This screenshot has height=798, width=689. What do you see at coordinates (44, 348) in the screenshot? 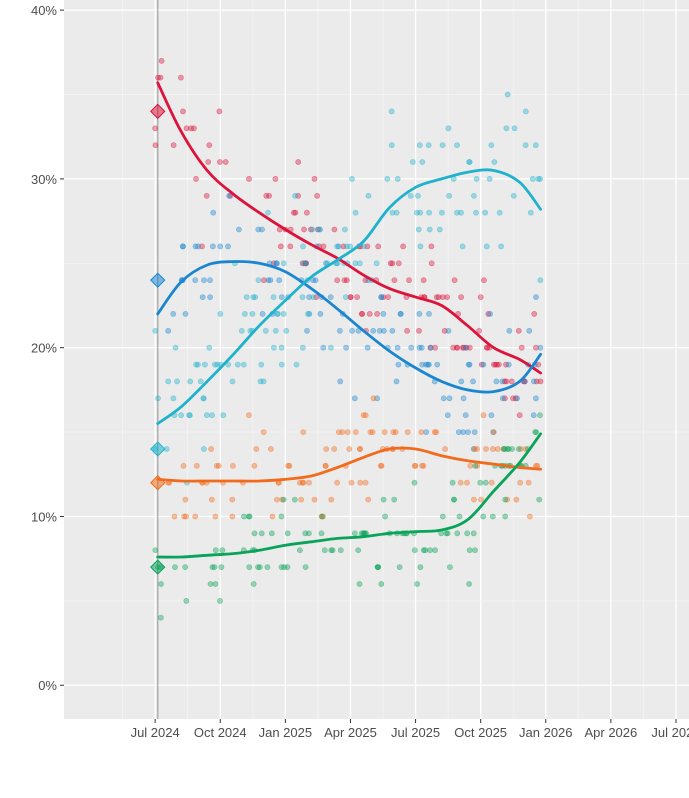
I see `y-tick-label: 20%` at bounding box center [44, 348].